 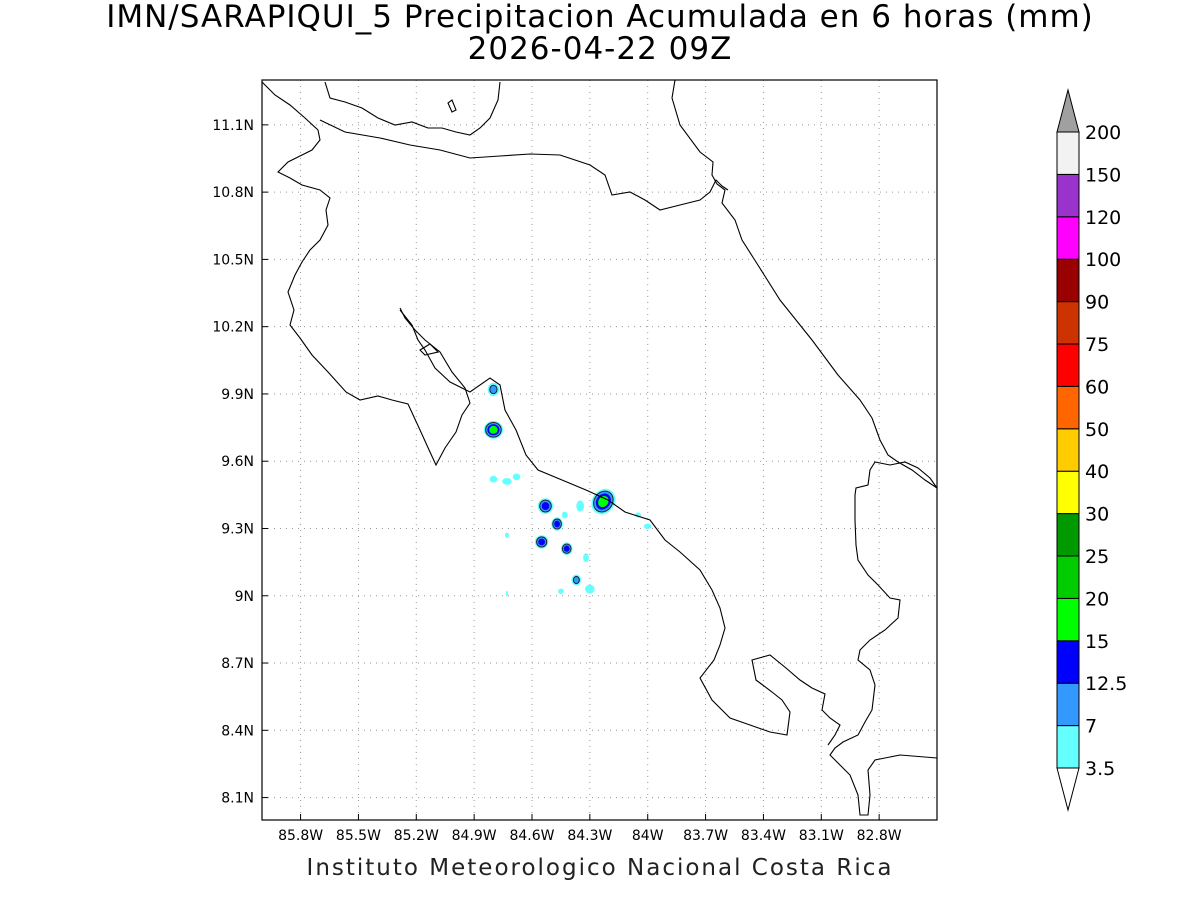 What do you see at coordinates (1097, 345) in the screenshot?
I see `colorbar-label: 75` at bounding box center [1097, 345].